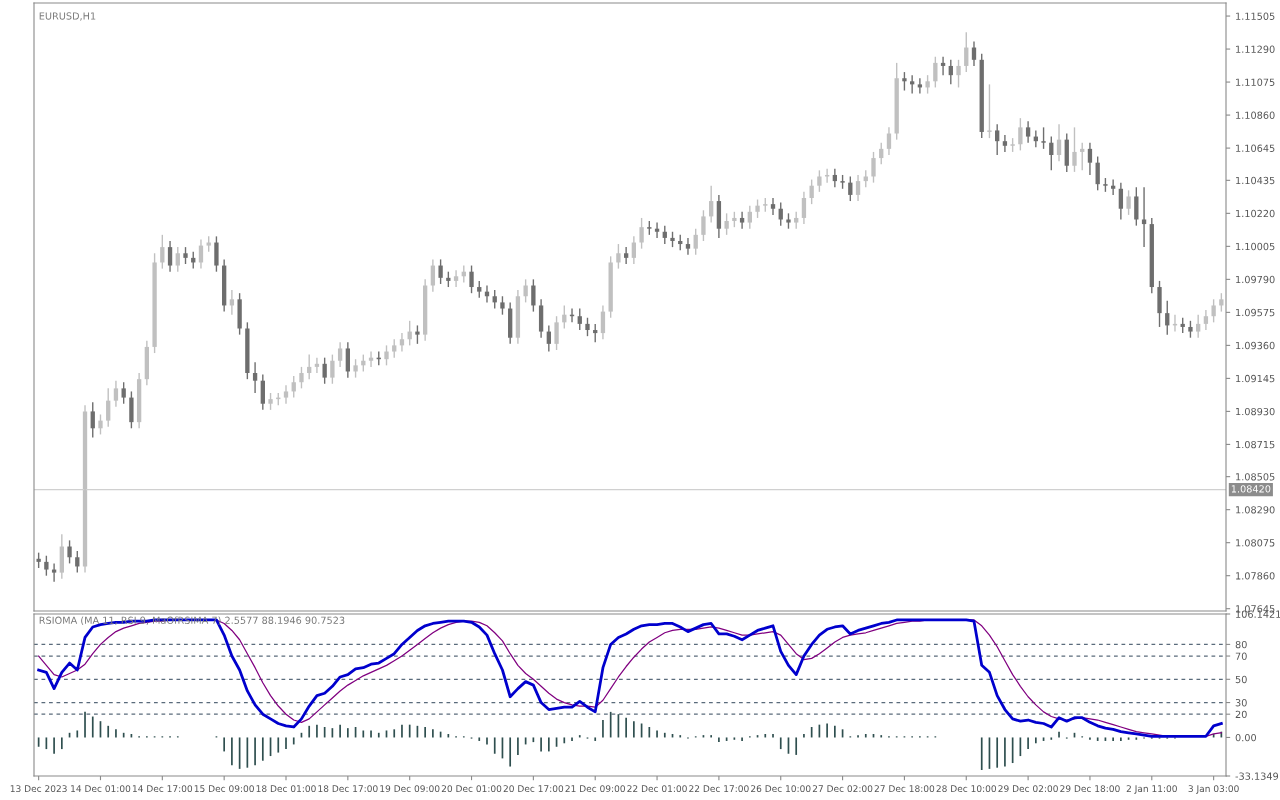  What do you see at coordinates (1251, 489) in the screenshot?
I see `ref-line-label: 1.08420` at bounding box center [1251, 489].